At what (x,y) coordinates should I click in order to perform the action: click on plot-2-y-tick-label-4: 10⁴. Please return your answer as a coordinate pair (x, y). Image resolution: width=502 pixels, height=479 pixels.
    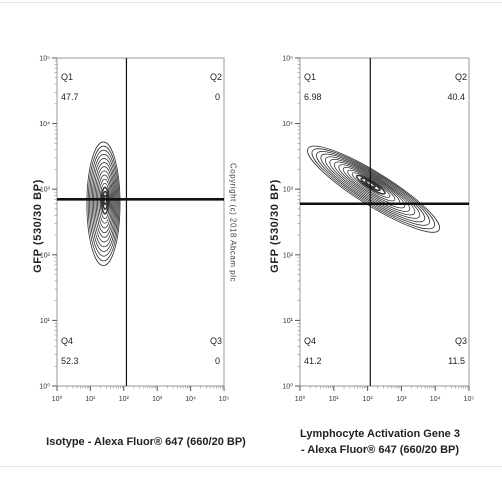
    Looking at the image, I should click on (287, 124).